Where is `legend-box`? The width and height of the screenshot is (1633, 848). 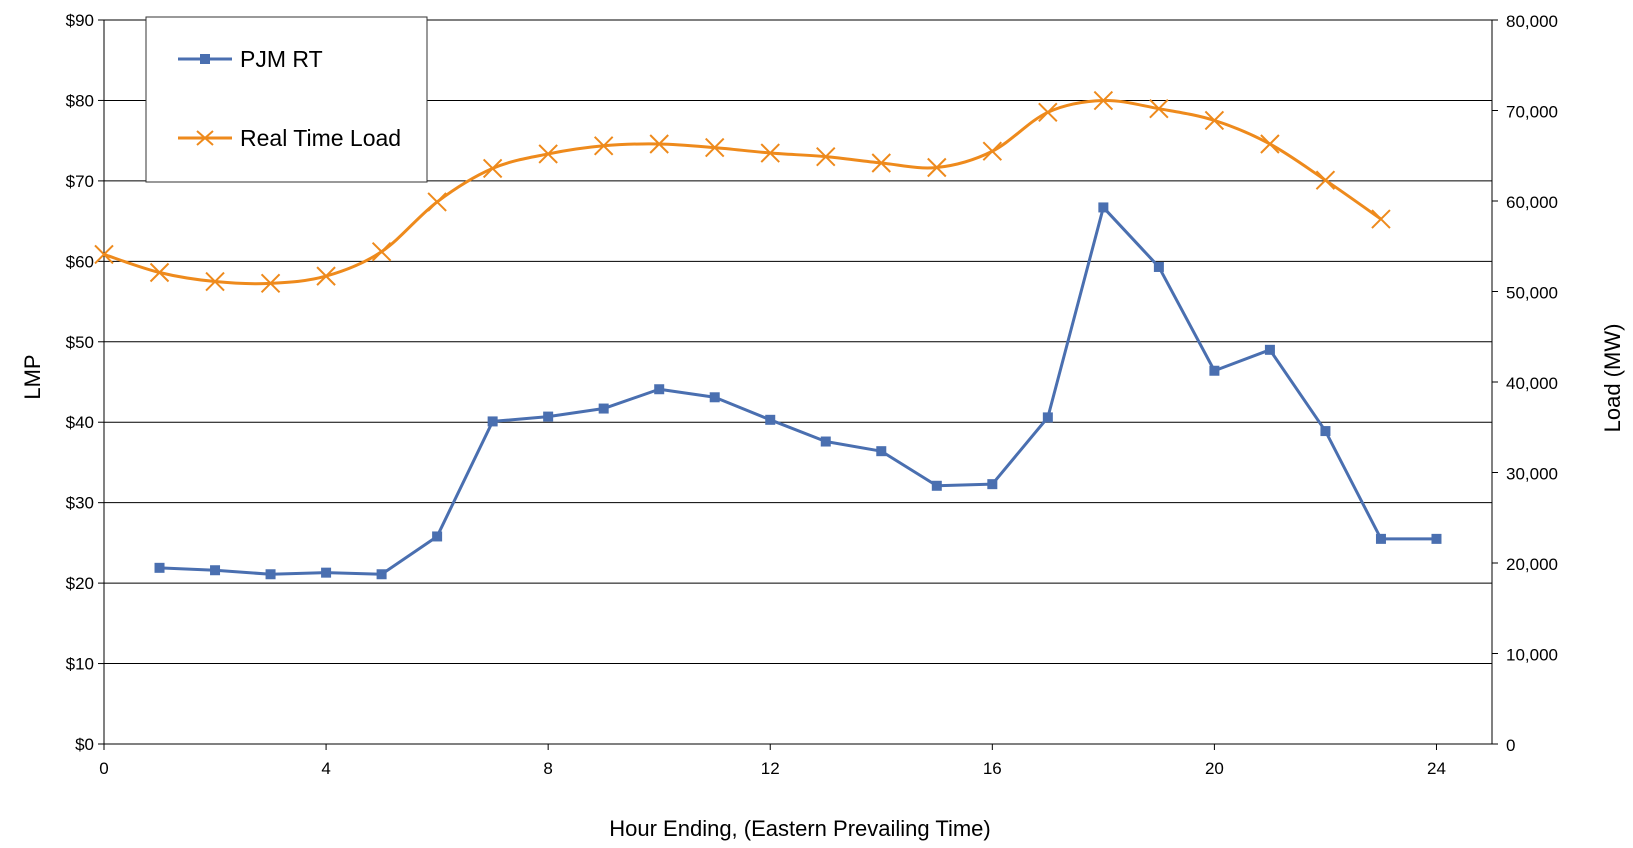 legend-box is located at coordinates (286, 99).